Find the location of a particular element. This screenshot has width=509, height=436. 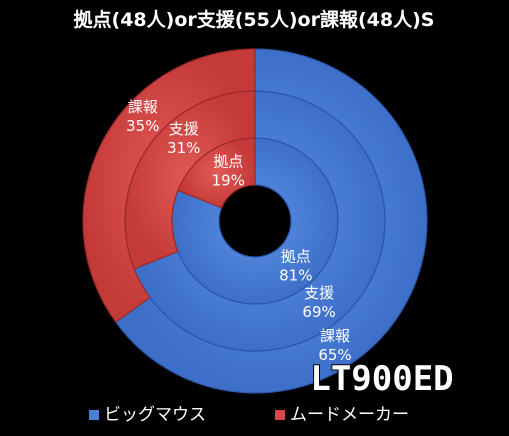

ring-0-red-value-label: 19% is located at coordinates (228, 181).